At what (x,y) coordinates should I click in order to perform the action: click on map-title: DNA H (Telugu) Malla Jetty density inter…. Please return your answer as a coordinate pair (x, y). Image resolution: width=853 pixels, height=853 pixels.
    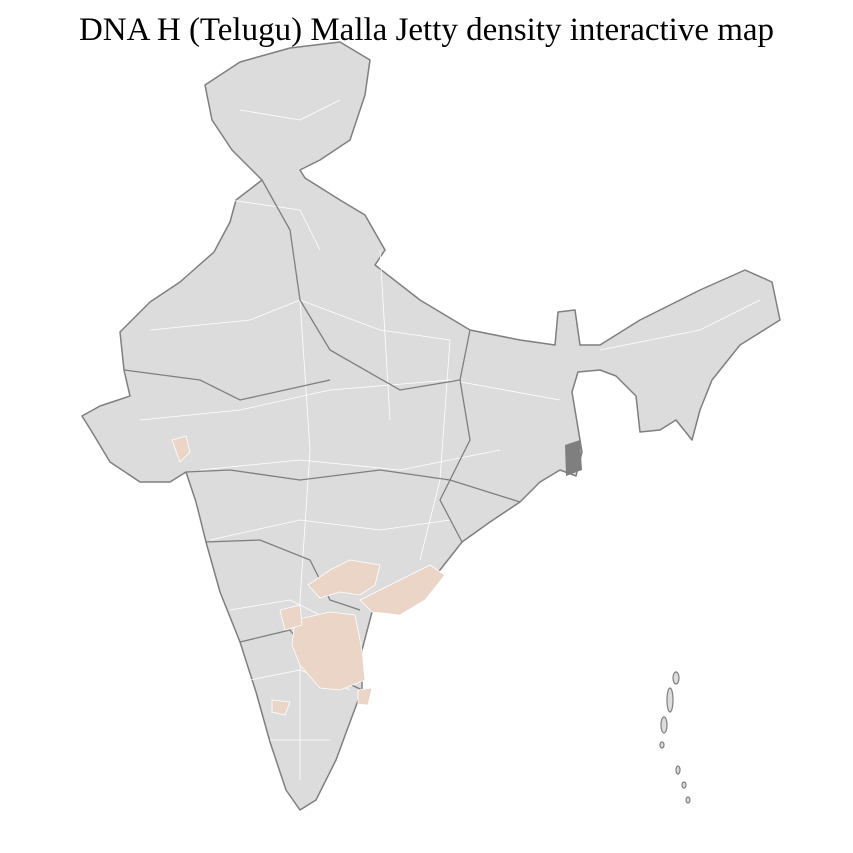
    Looking at the image, I should click on (426, 30).